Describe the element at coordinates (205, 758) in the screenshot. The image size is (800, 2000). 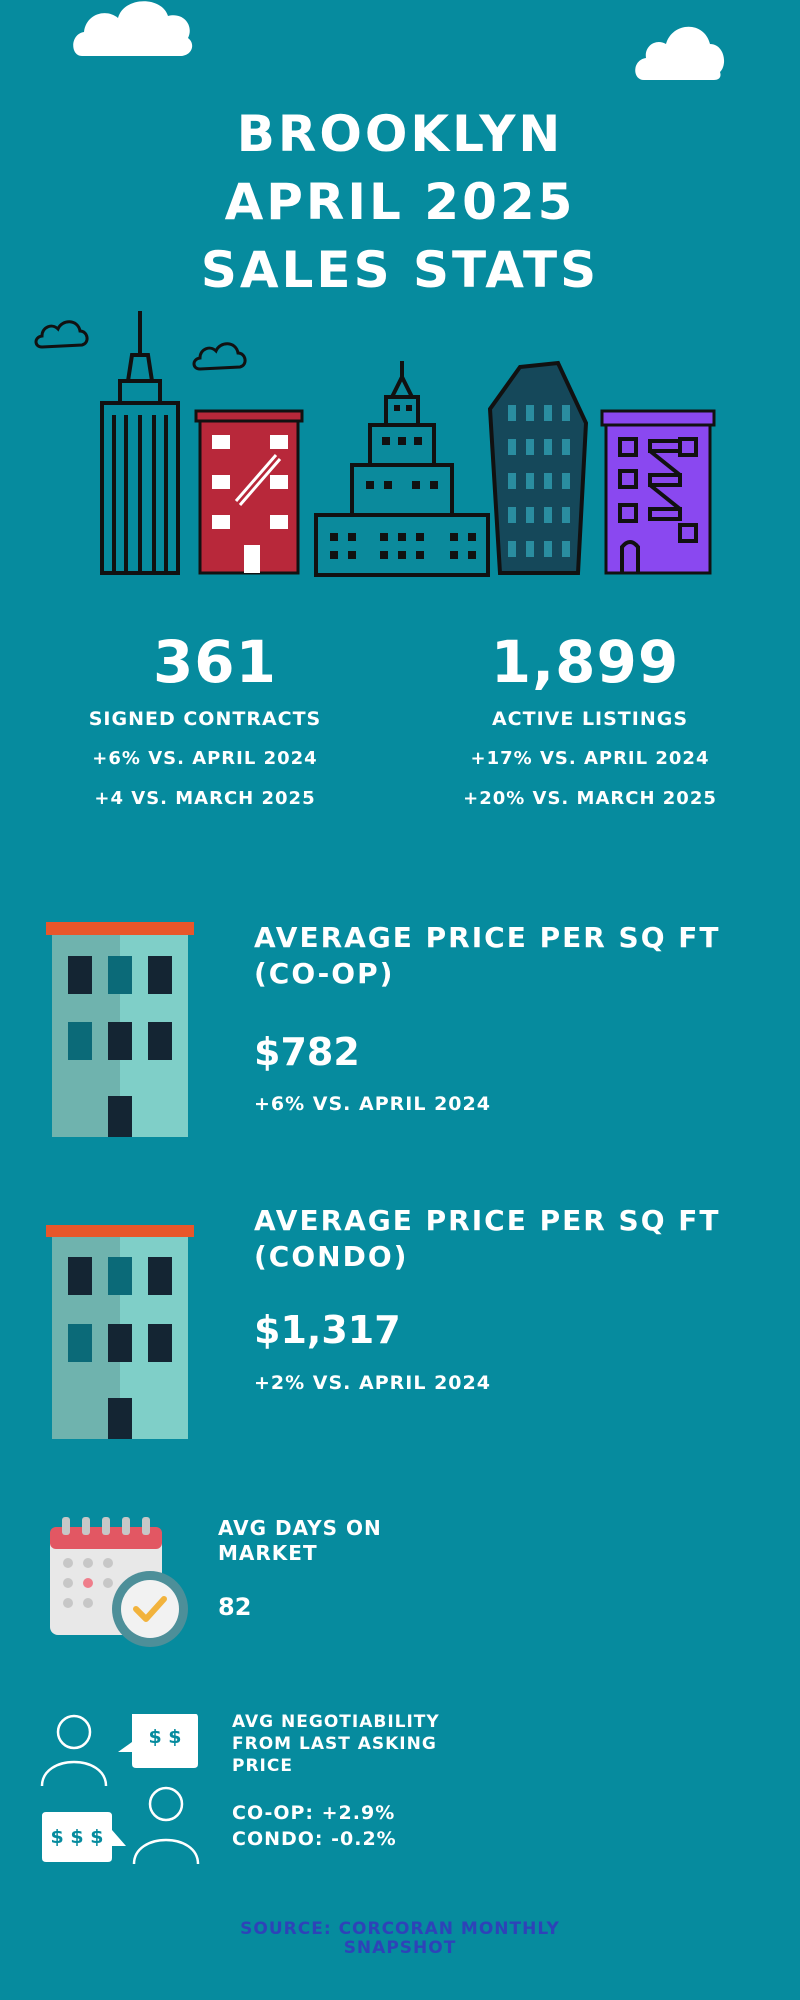
I see `signed-contracts-change-yoy: +6% VS. APRIL 2024` at that location.